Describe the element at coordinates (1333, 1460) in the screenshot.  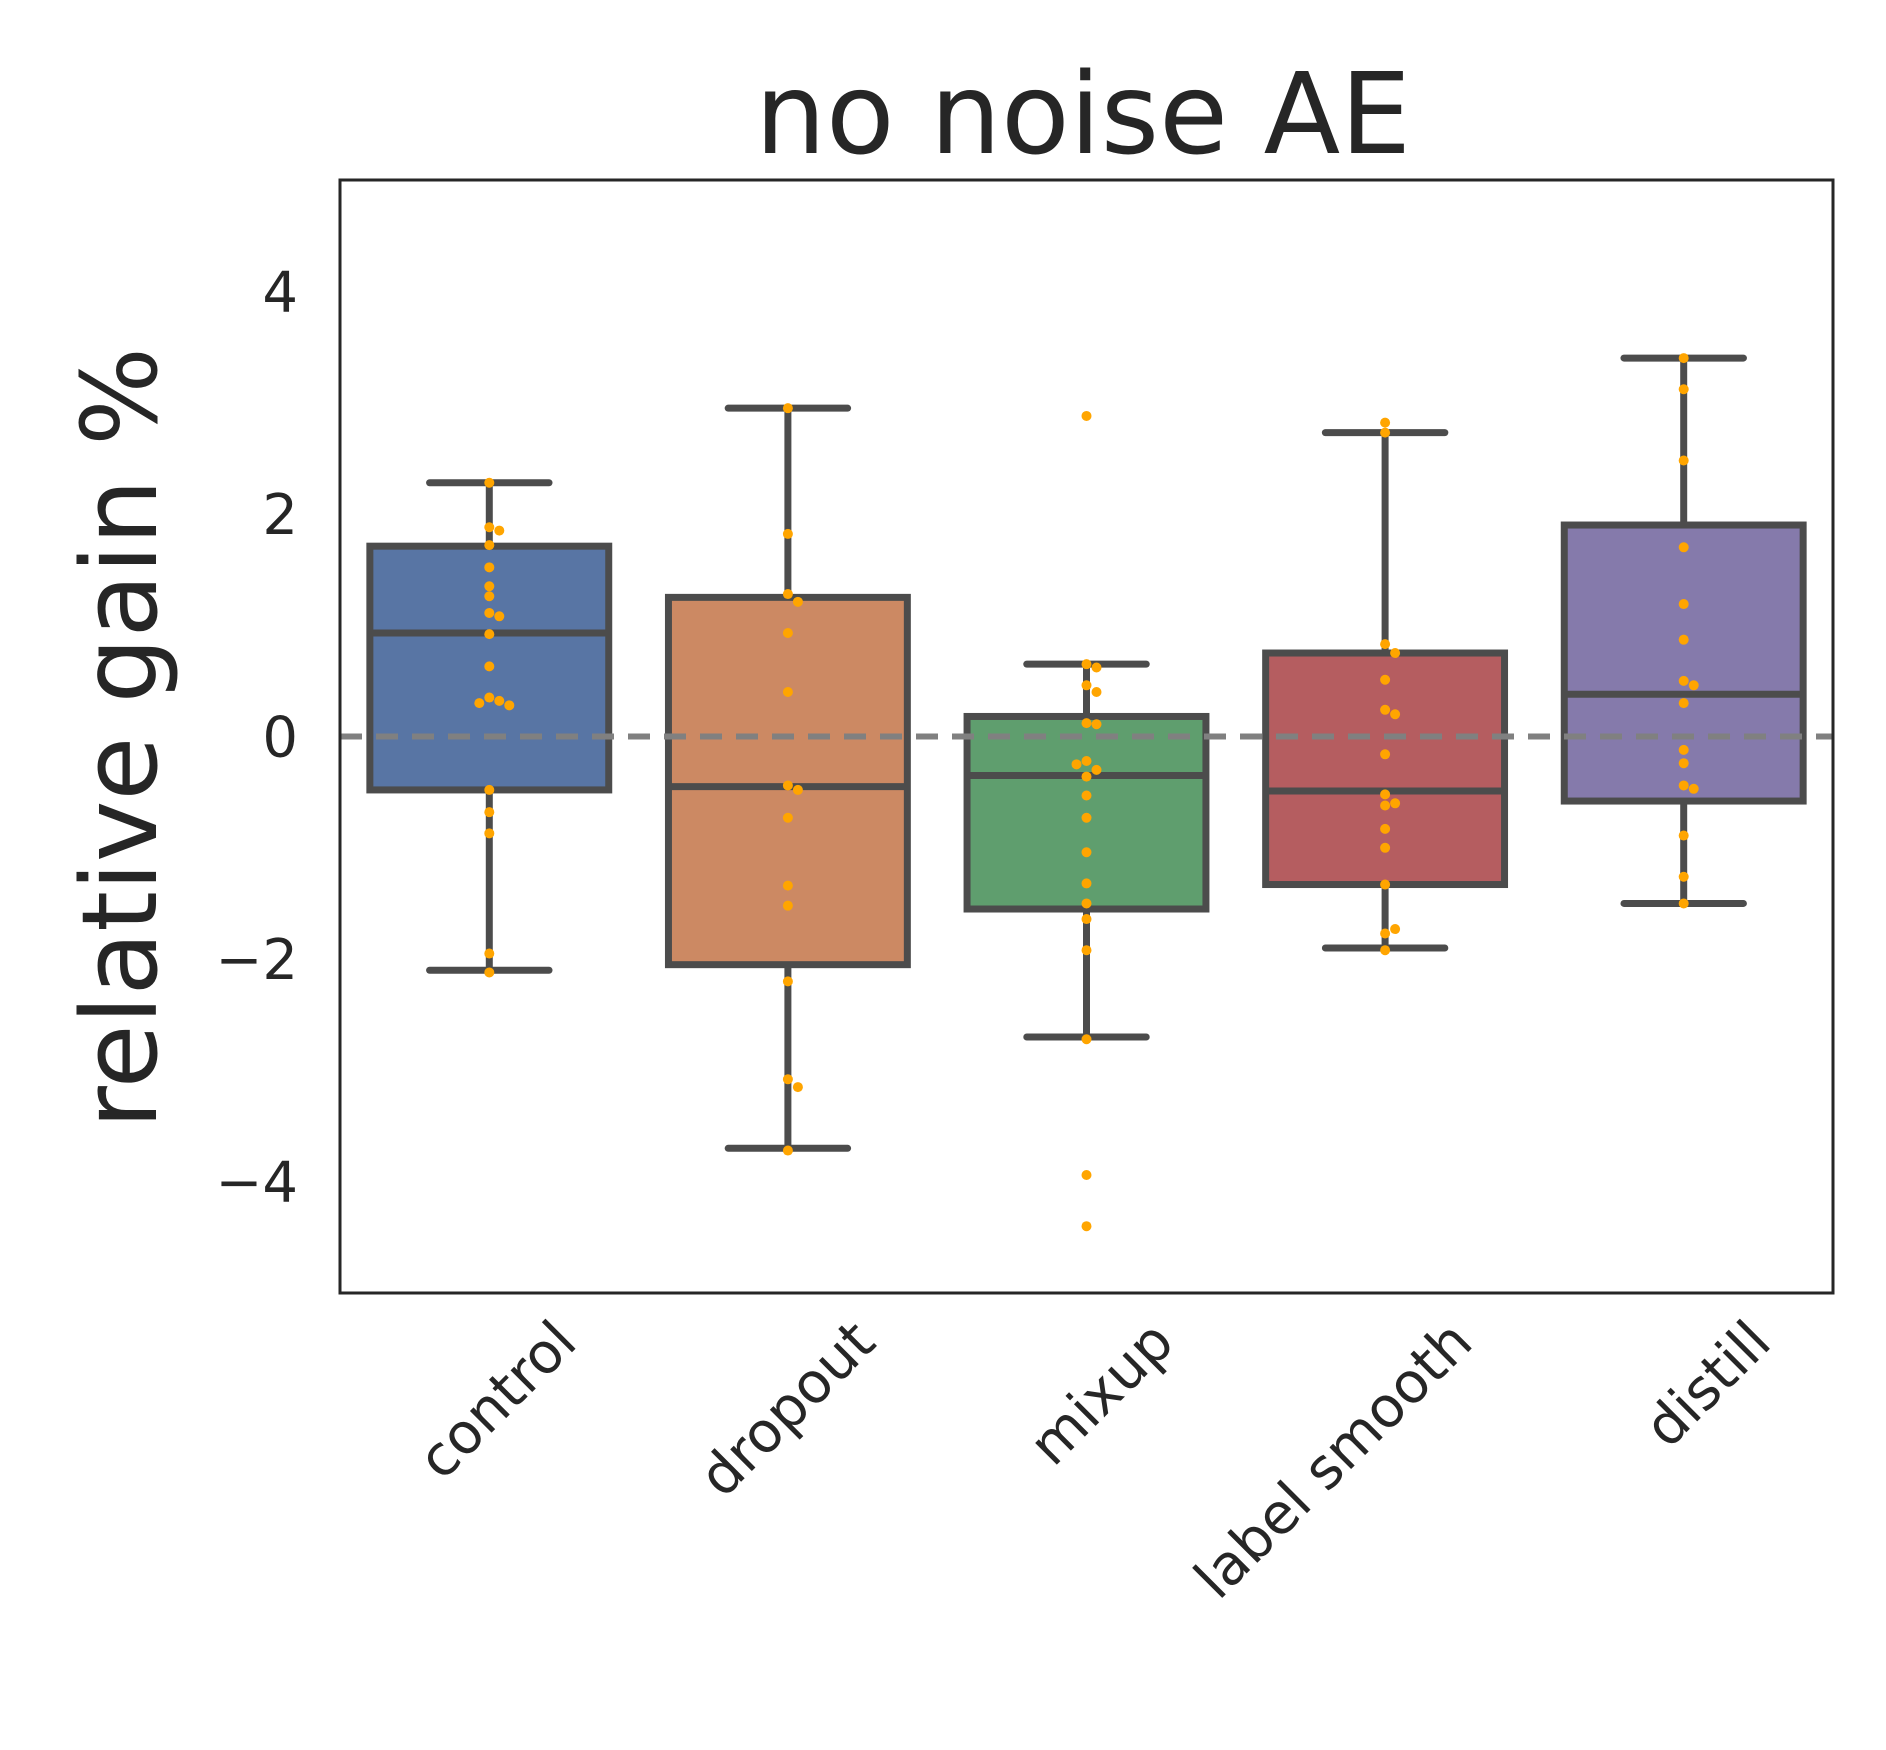
I see `x-tick-label: label smooth` at that location.